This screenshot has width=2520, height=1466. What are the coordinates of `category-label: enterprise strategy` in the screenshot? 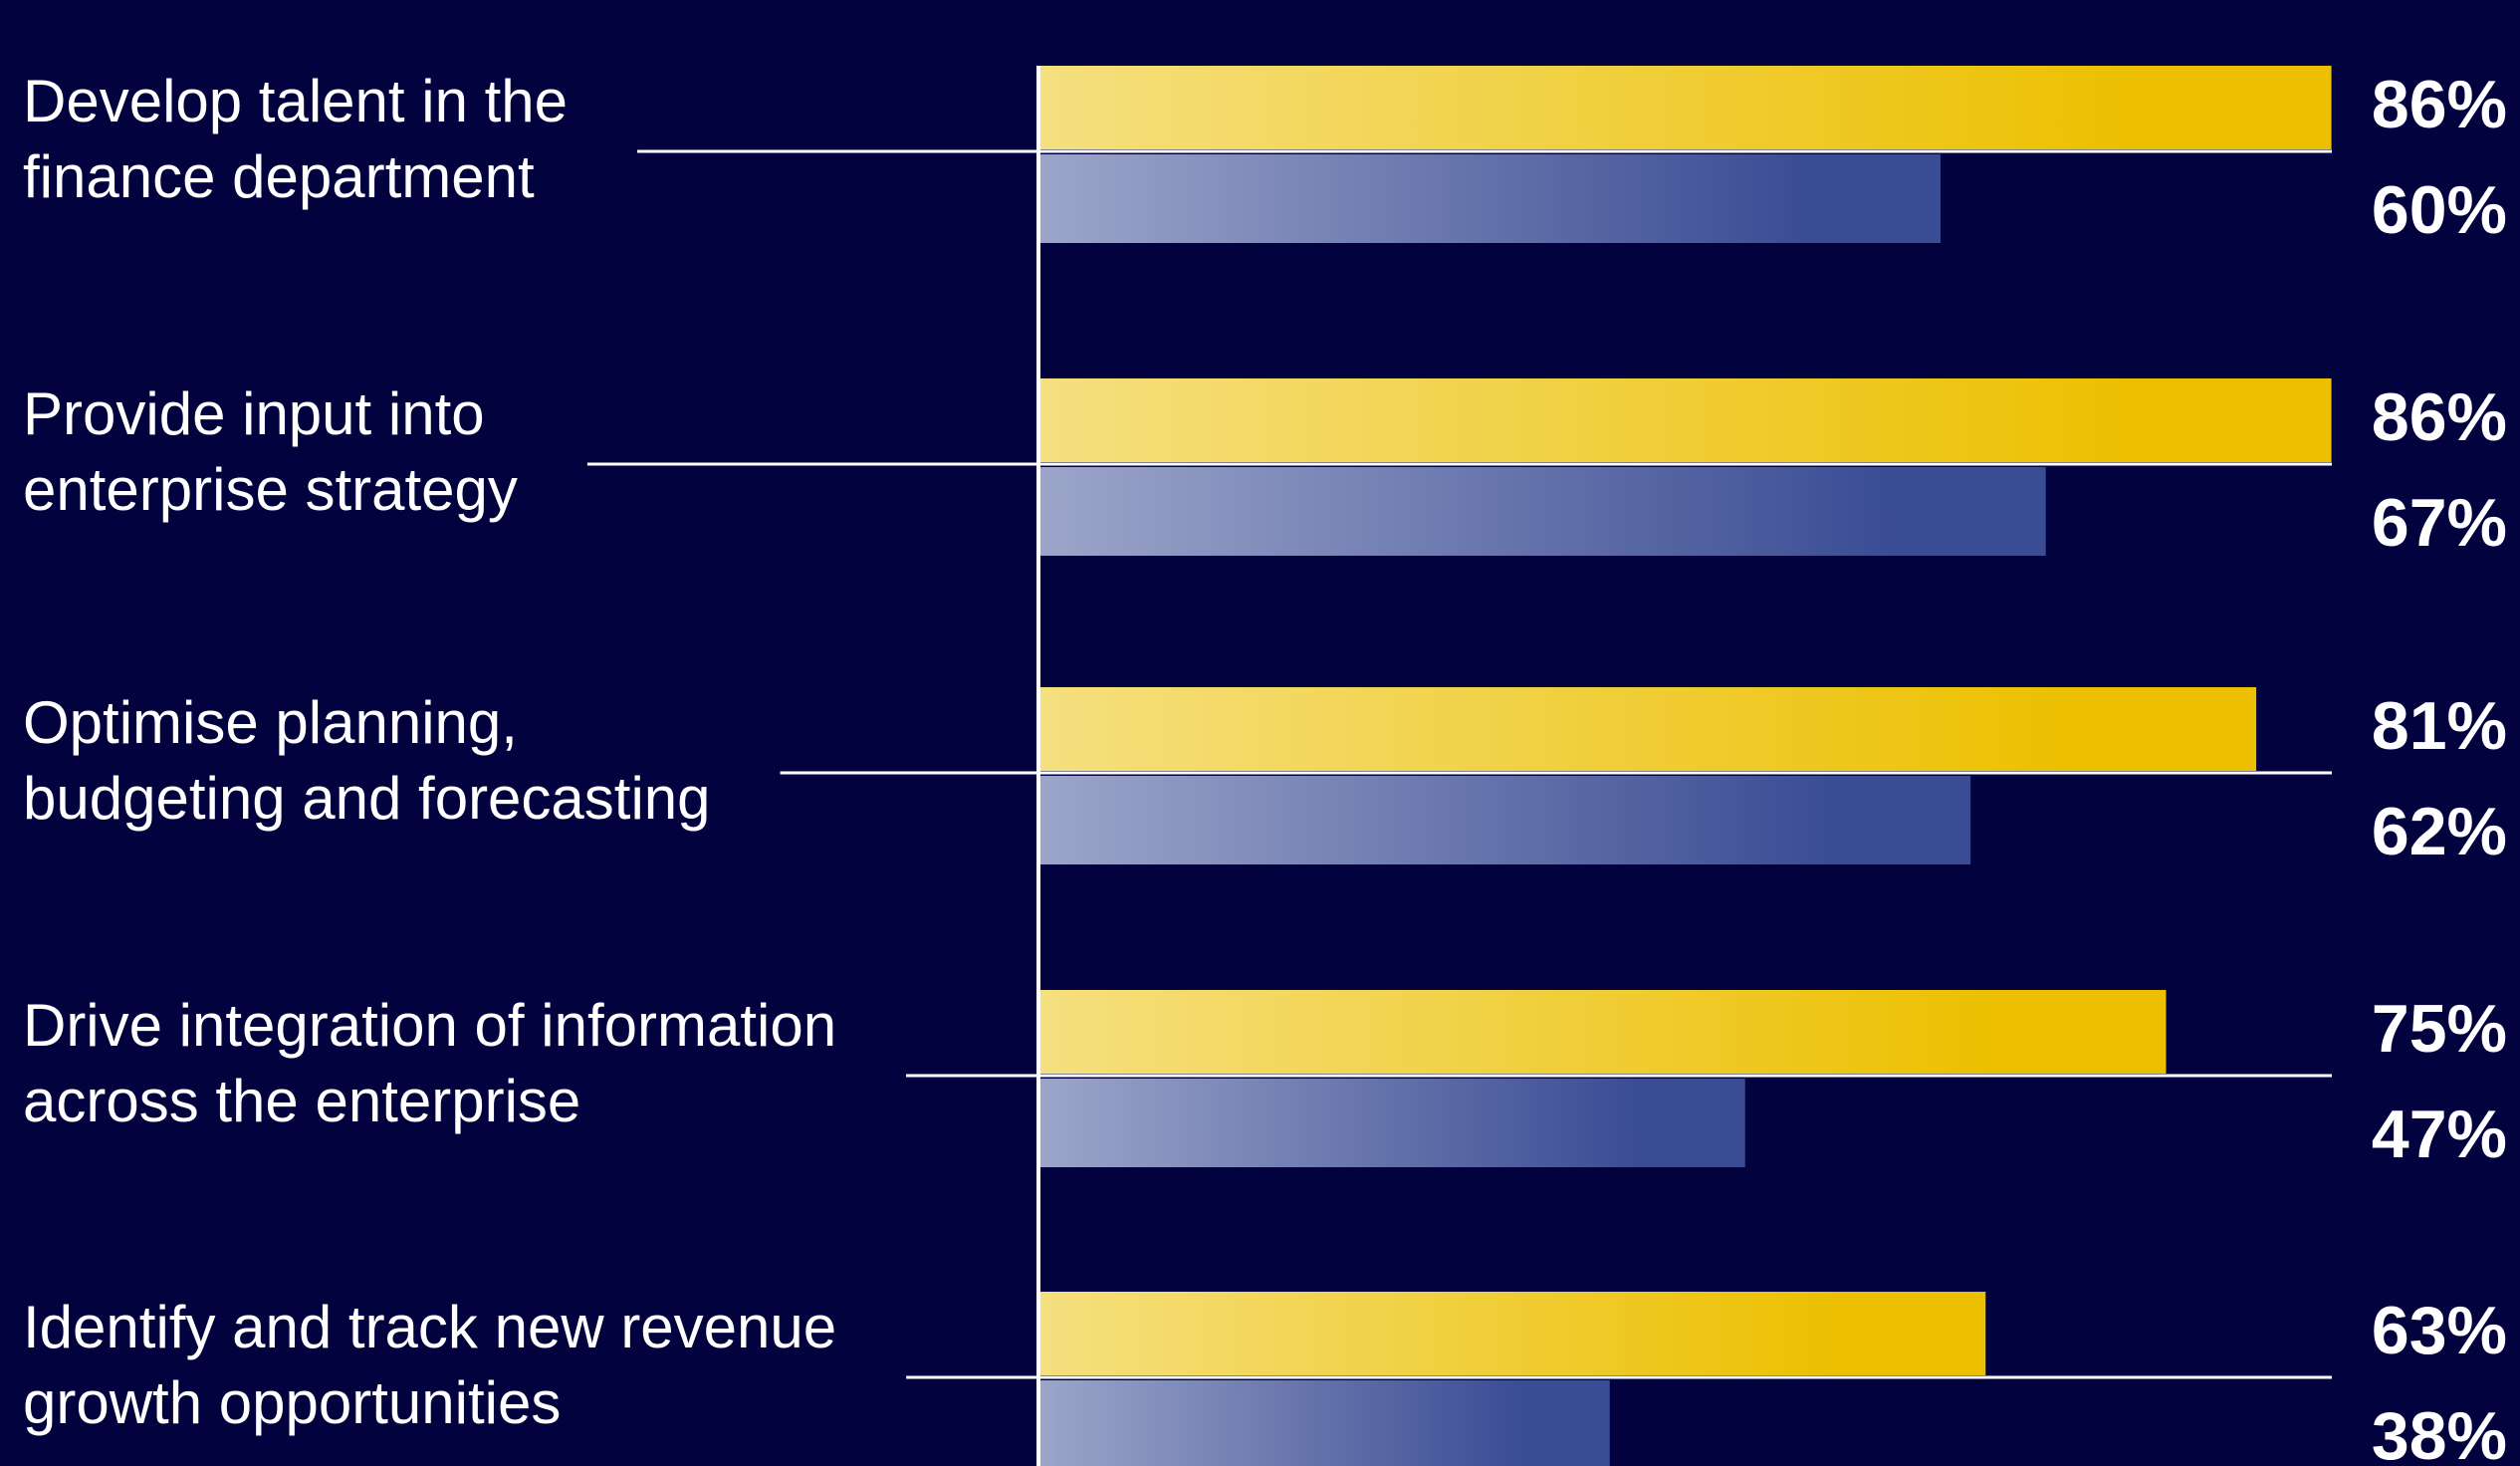 It's located at (270, 490).